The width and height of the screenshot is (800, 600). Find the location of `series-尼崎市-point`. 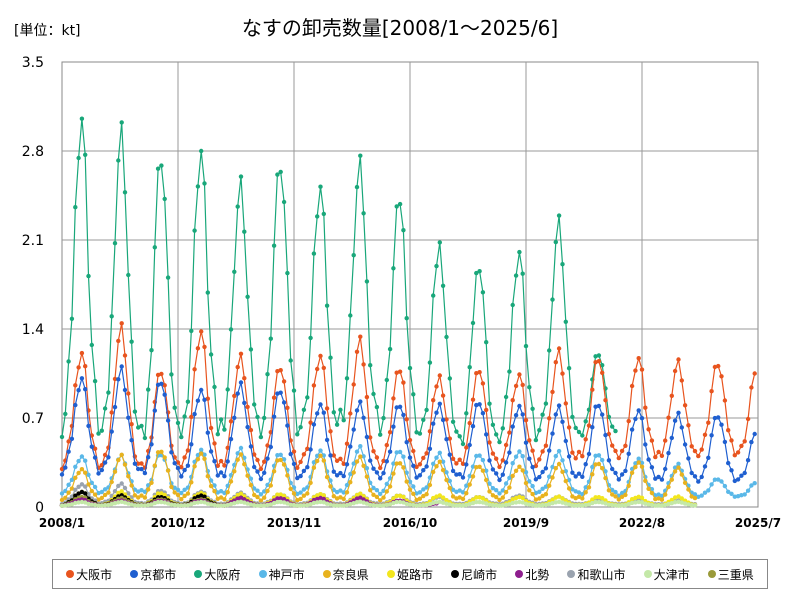

series-尼崎市-point is located at coordinates (198, 496).